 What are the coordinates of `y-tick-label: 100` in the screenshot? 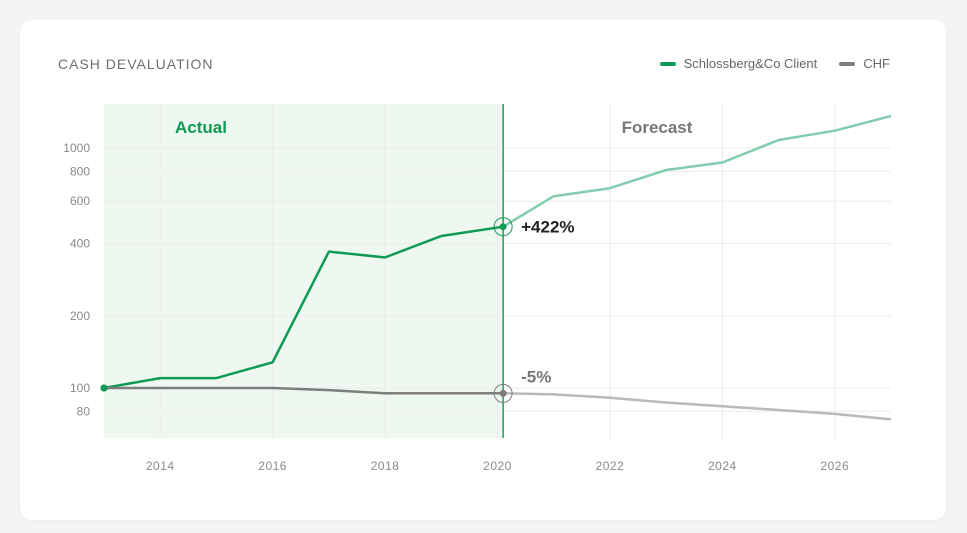 It's located at (80, 388).